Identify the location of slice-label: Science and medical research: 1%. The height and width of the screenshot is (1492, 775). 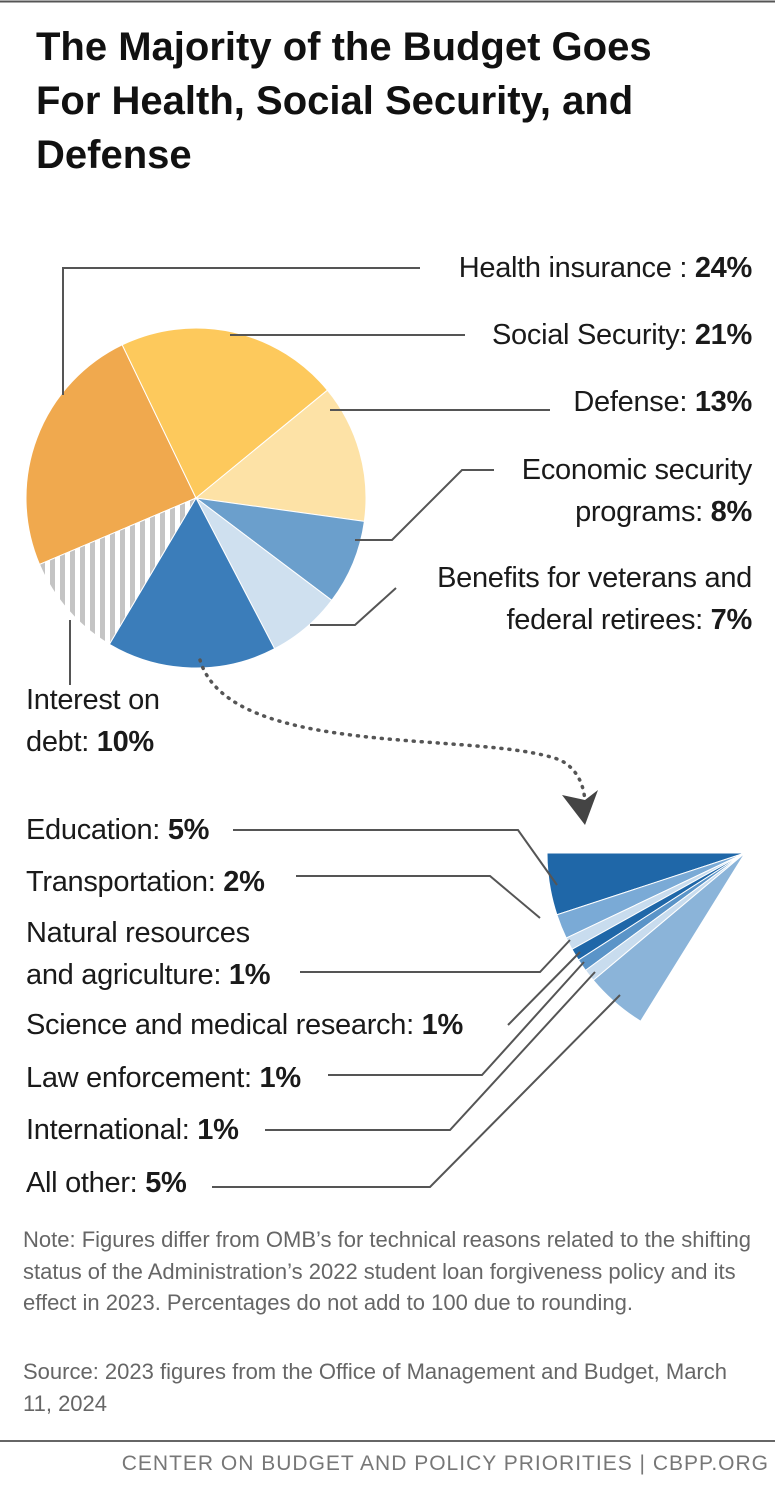
(244, 1025).